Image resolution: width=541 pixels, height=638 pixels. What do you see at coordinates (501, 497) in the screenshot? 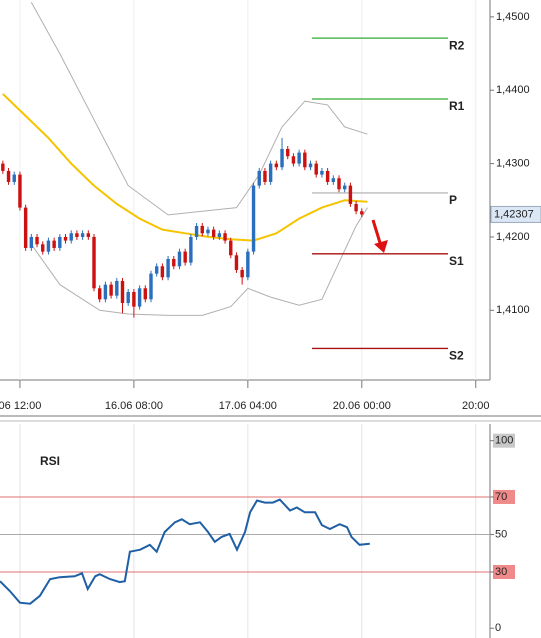
I see `y-tick-label: 70` at bounding box center [501, 497].